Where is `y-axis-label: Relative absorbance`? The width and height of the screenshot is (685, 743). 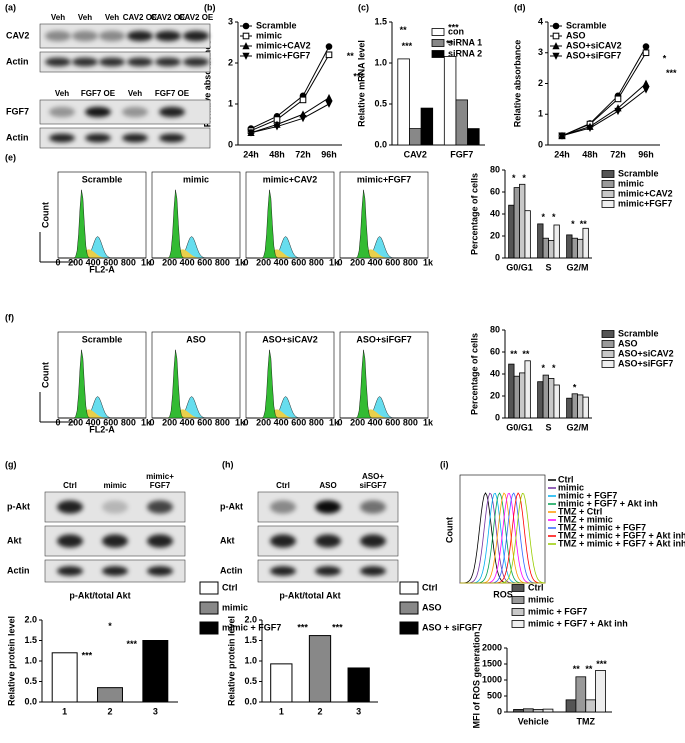 y-axis-label: Relative absorbance is located at coordinates (517, 84).